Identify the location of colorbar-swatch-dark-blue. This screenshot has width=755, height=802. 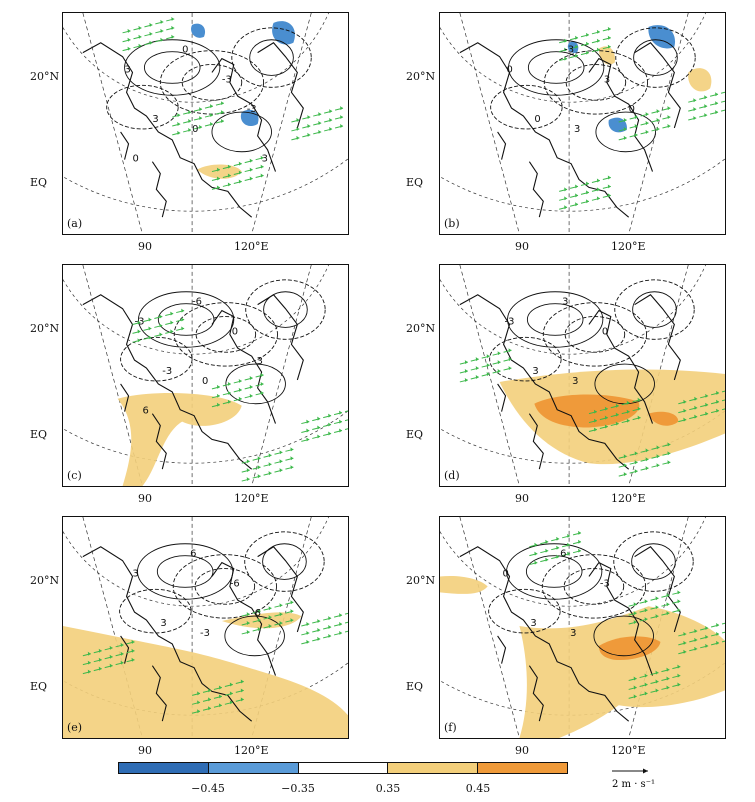
(164, 768).